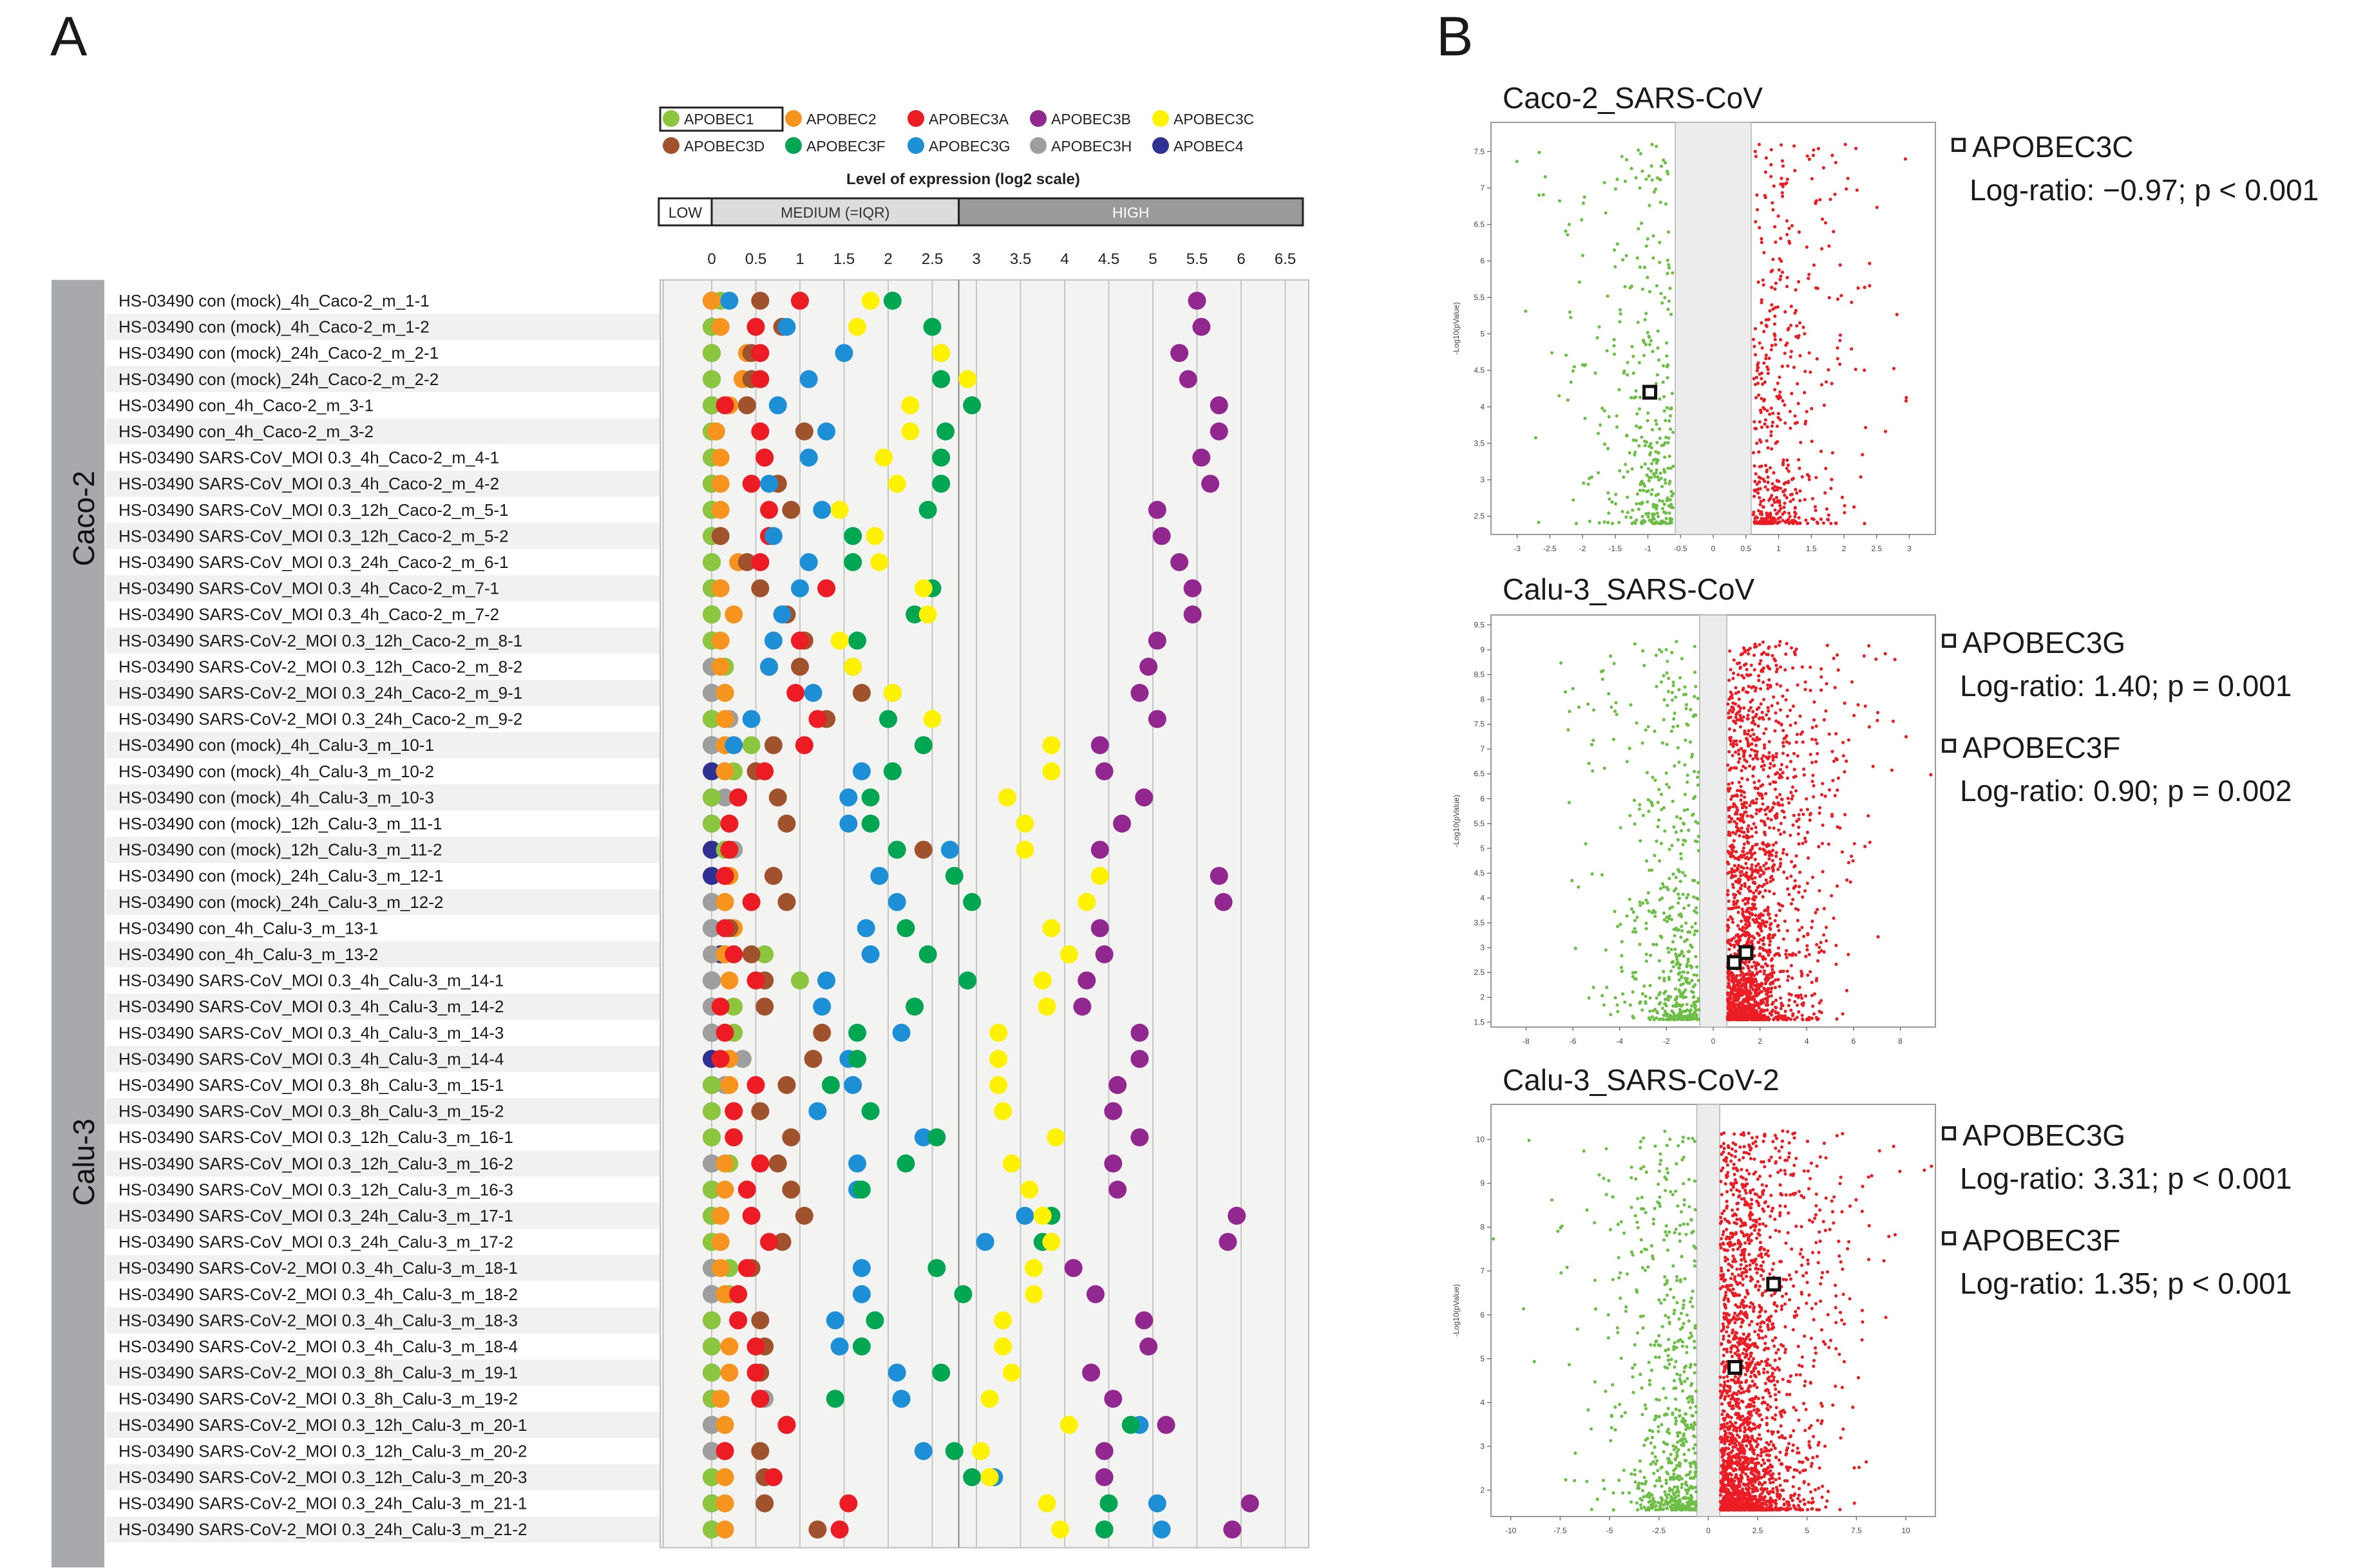 Image resolution: width=2356 pixels, height=1568 pixels. I want to click on y-tick-label: 6, so click(1482, 1314).